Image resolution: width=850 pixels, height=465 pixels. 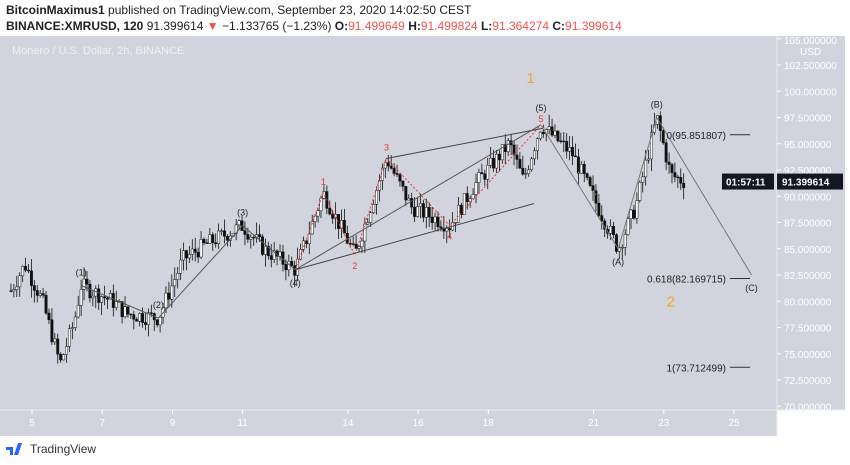 I want to click on y-tick-label: 90.000000, so click(x=808, y=197).